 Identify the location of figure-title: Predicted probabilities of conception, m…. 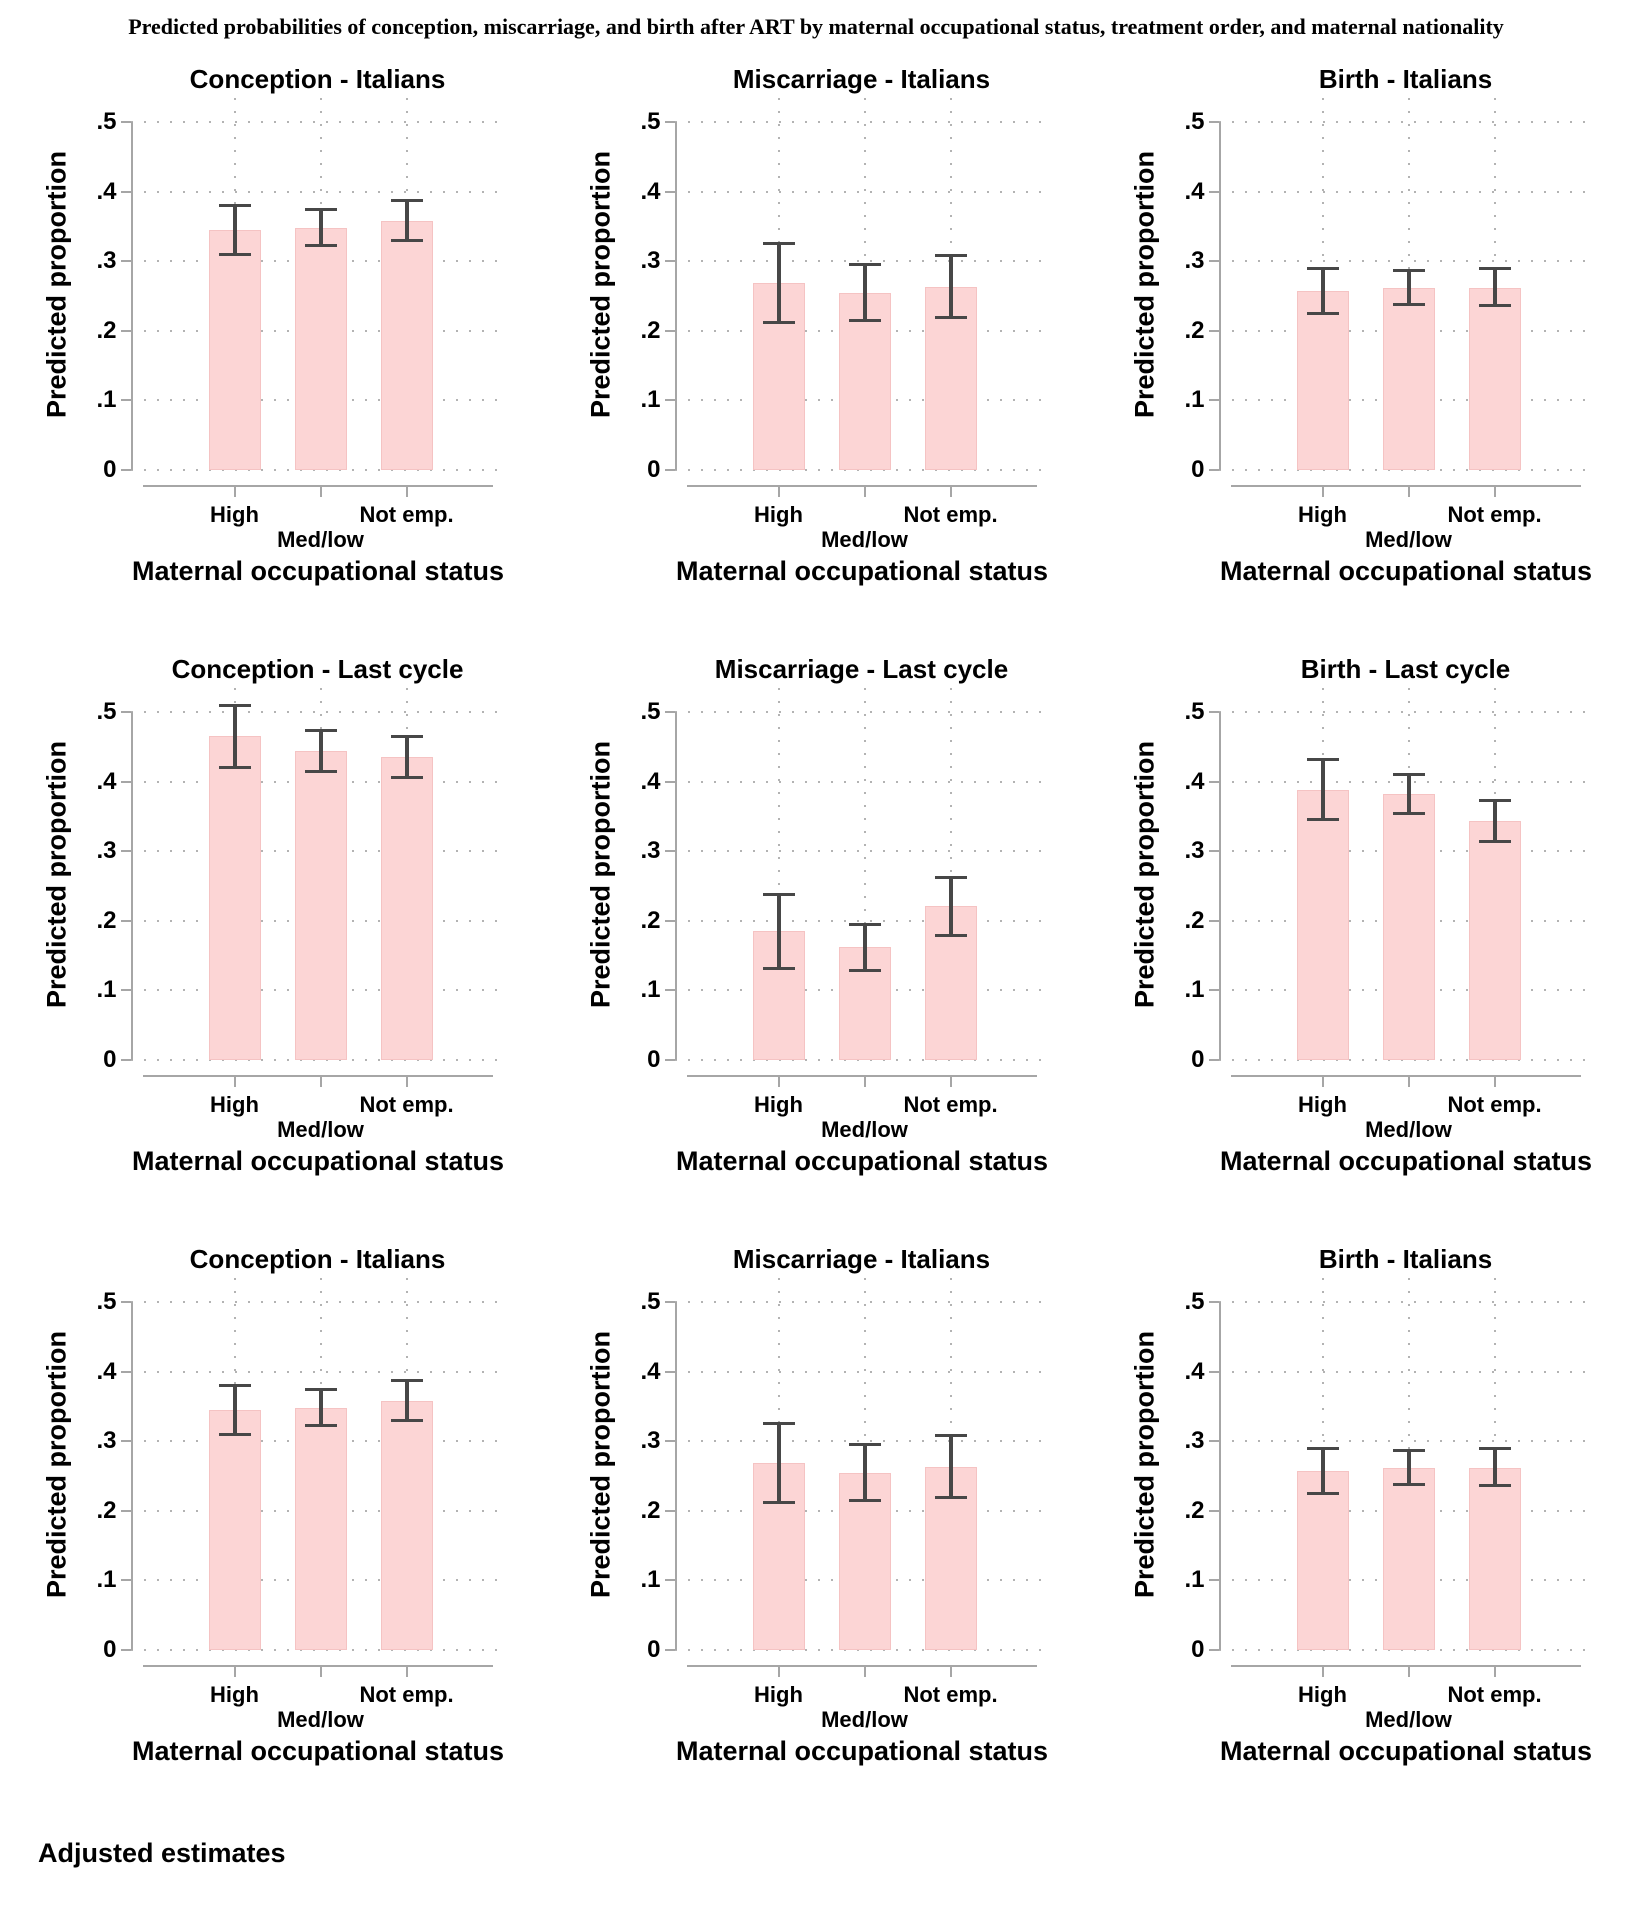
(816, 26).